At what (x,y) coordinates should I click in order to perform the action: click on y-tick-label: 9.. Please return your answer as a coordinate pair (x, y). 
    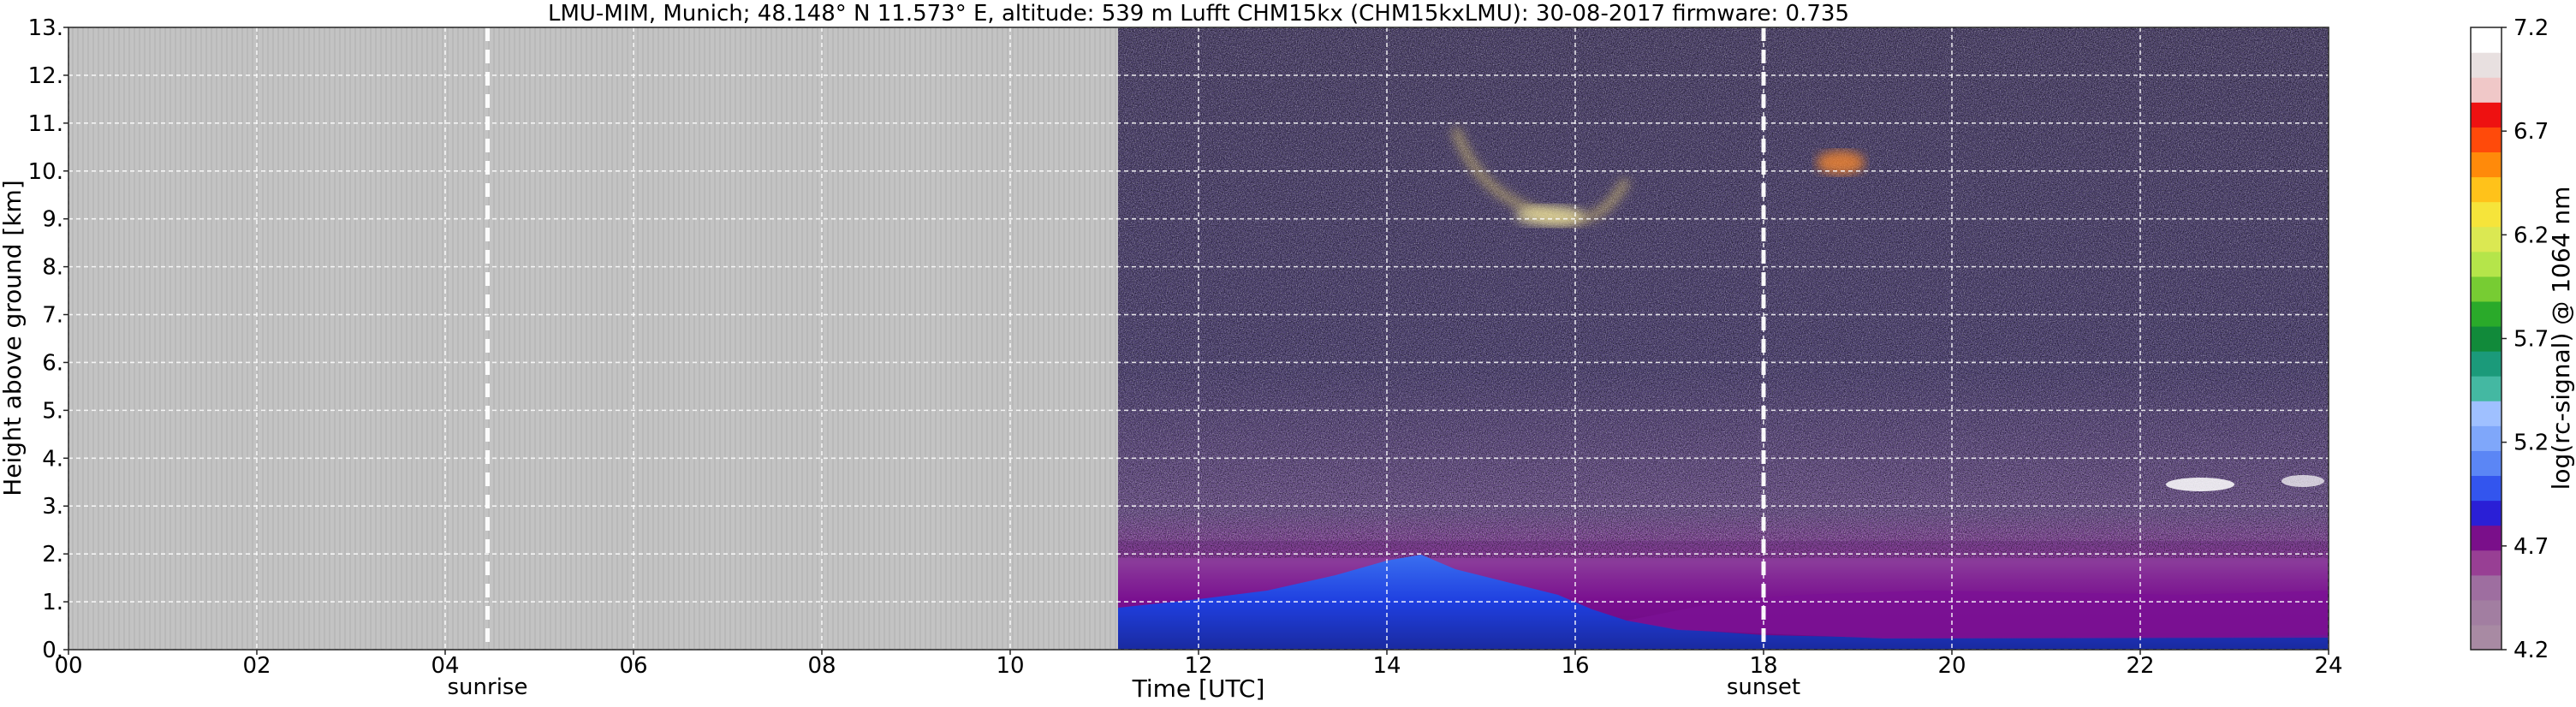
    Looking at the image, I should click on (53, 220).